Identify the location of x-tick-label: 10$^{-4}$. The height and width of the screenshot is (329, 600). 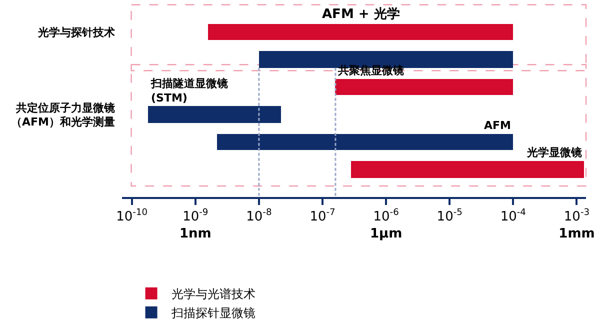
(513, 216).